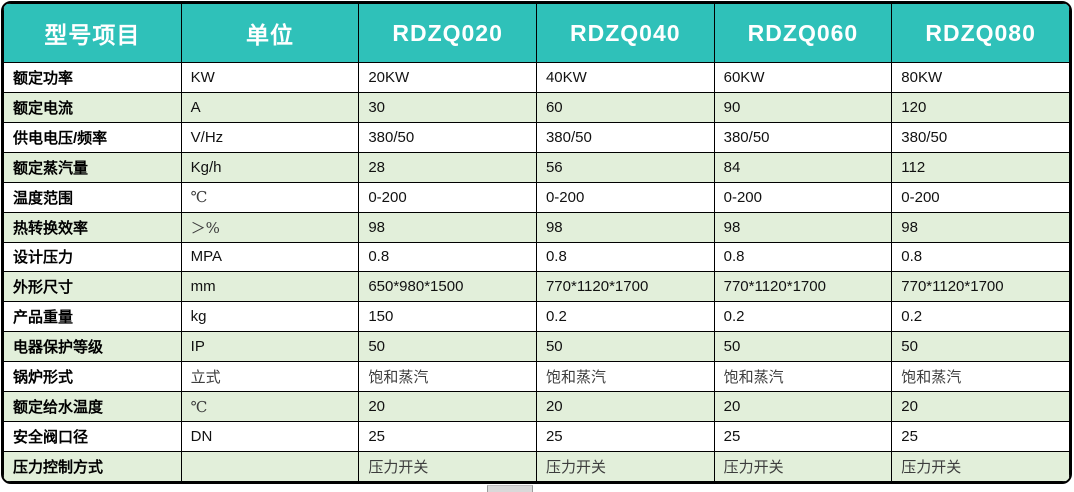 This screenshot has width=1074, height=492. What do you see at coordinates (92, 317) in the screenshot?
I see `spec-label-cell: 产品重量` at bounding box center [92, 317].